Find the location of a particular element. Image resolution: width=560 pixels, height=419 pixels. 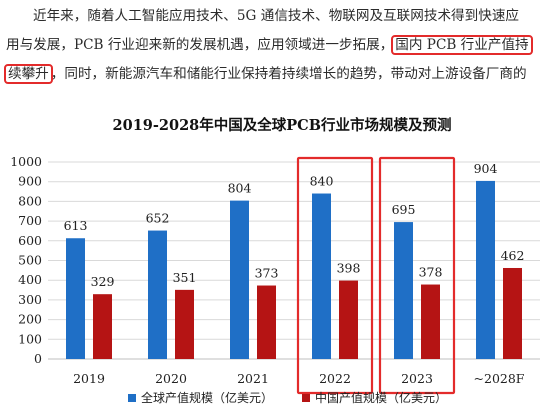

paragraph-line-1: 近年来，随着人工智能应用技术、5G 通信技术、物联网及互联网技术得到快速应 is located at coordinates (276, 16).